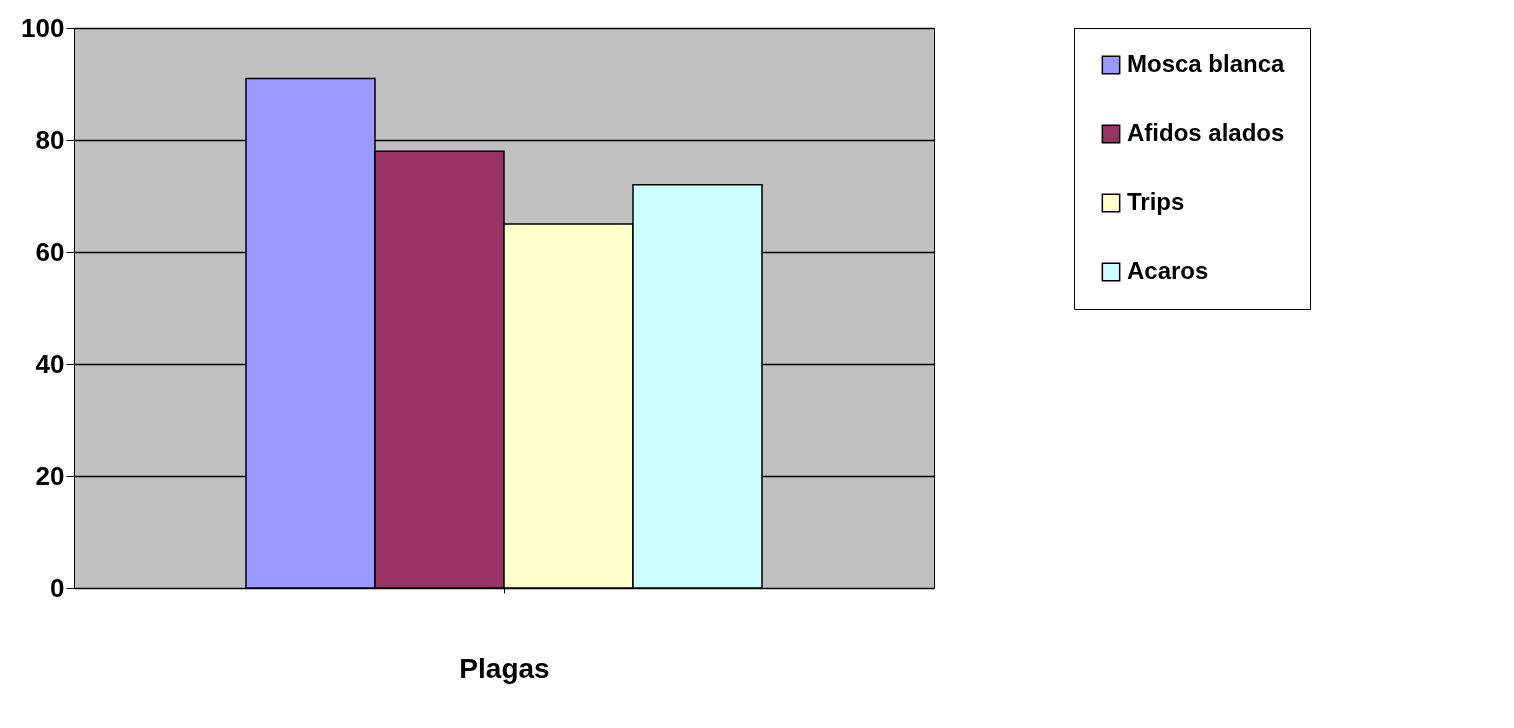 The image size is (1514, 728). Describe the element at coordinates (50, 139) in the screenshot. I see `y-tick-label: 80` at that location.